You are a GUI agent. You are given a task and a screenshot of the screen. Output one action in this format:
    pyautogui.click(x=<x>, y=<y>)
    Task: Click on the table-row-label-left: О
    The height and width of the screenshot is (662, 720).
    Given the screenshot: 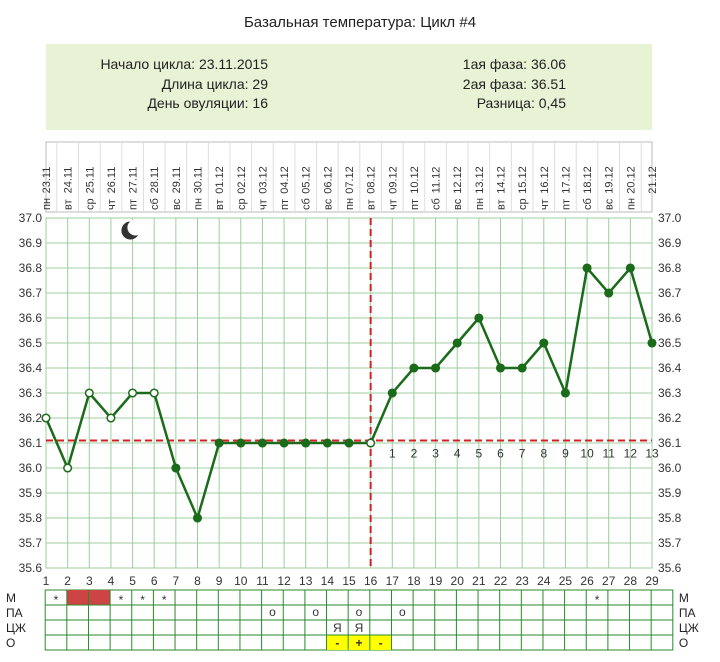 What is the action you would take?
    pyautogui.click(x=10, y=643)
    